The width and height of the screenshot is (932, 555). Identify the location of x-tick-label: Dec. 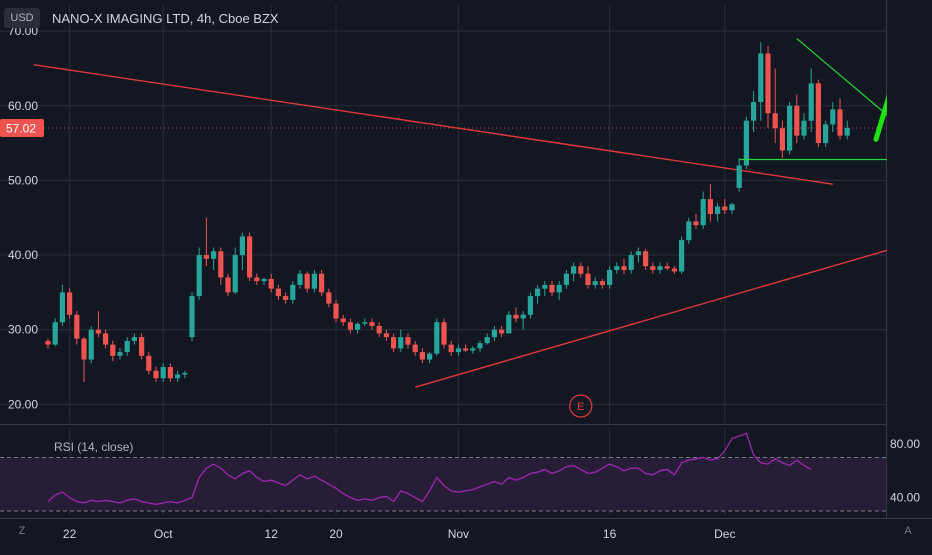
(724, 534).